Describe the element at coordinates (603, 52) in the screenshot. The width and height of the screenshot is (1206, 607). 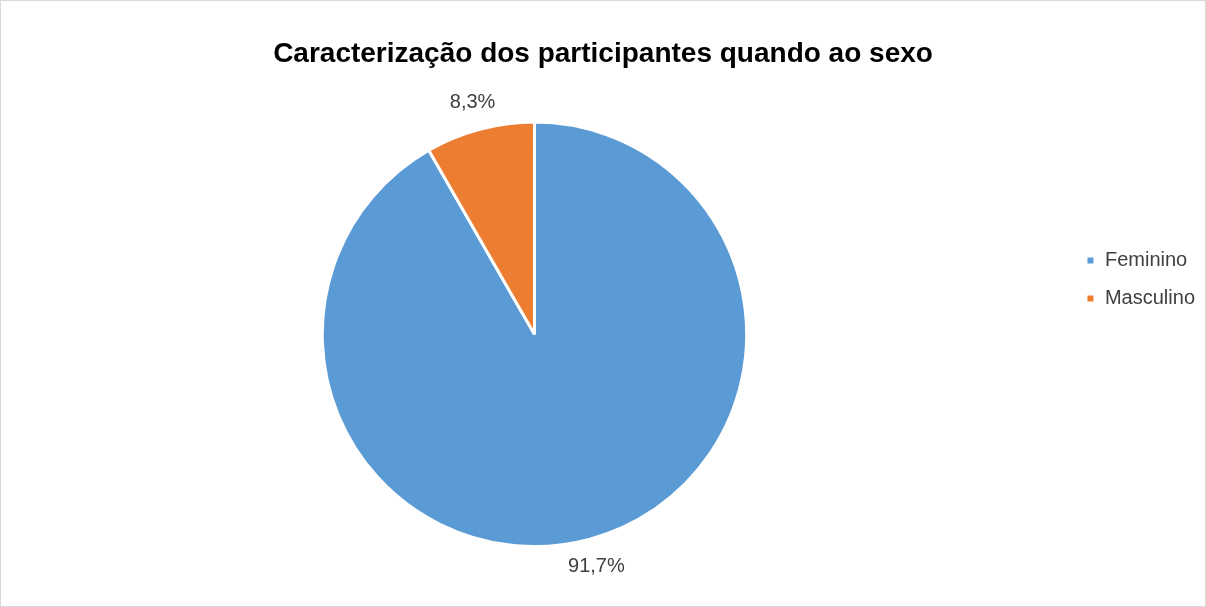
I see `chart-title: Caracterização dos participantes quando ao sexo` at that location.